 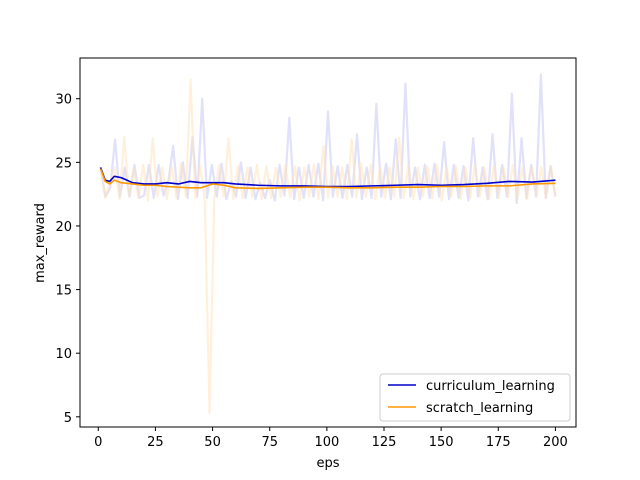 What do you see at coordinates (327, 463) in the screenshot?
I see `x-axis-label: eps` at bounding box center [327, 463].